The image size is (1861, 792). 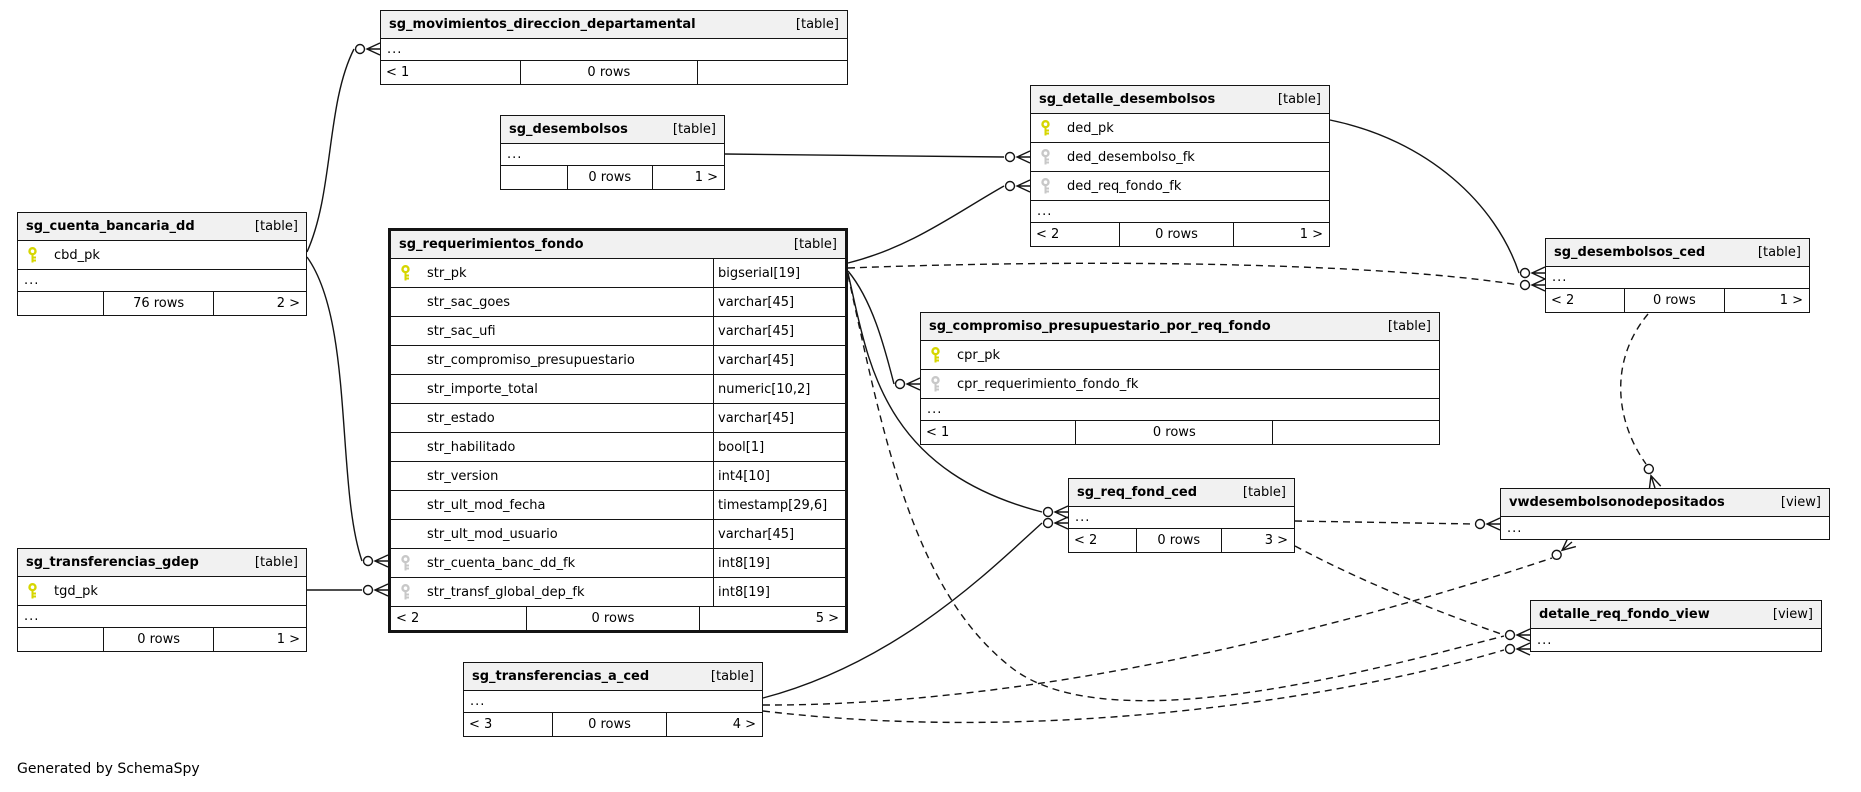 I want to click on column-type: int8[19], so click(x=779, y=563).